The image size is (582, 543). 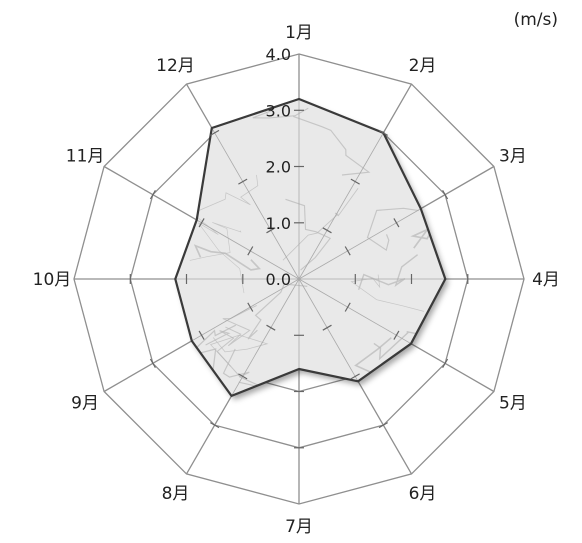 What do you see at coordinates (278, 110) in the screenshot?
I see `tick-label: 3.0` at bounding box center [278, 110].